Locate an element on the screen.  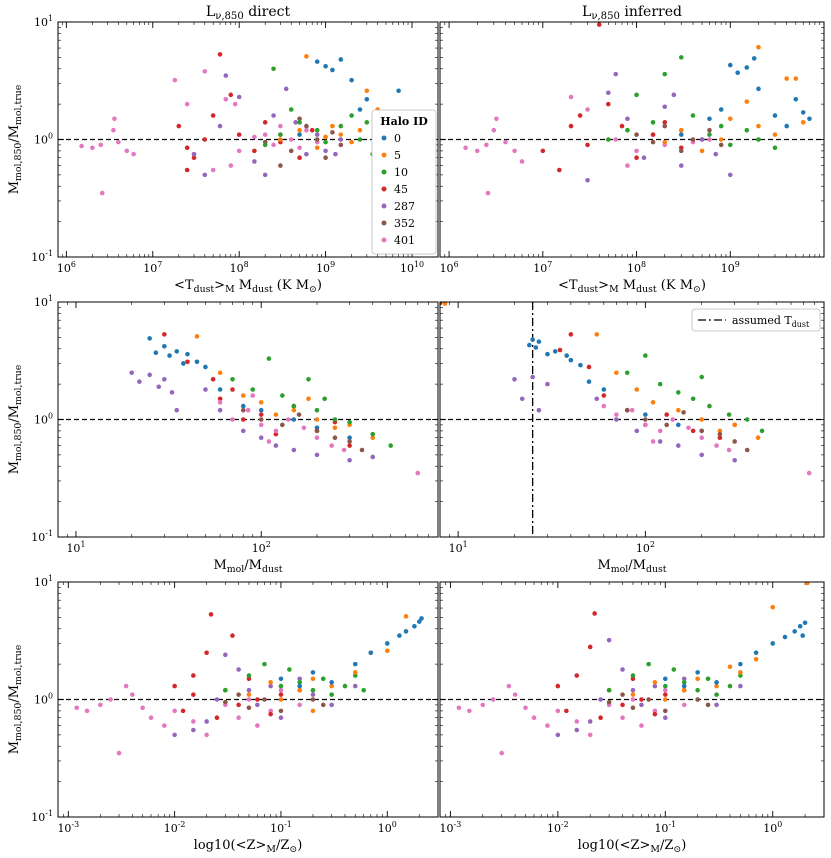
legend-assumed-tdust: assumed Tdust is located at coordinates (756, 320).